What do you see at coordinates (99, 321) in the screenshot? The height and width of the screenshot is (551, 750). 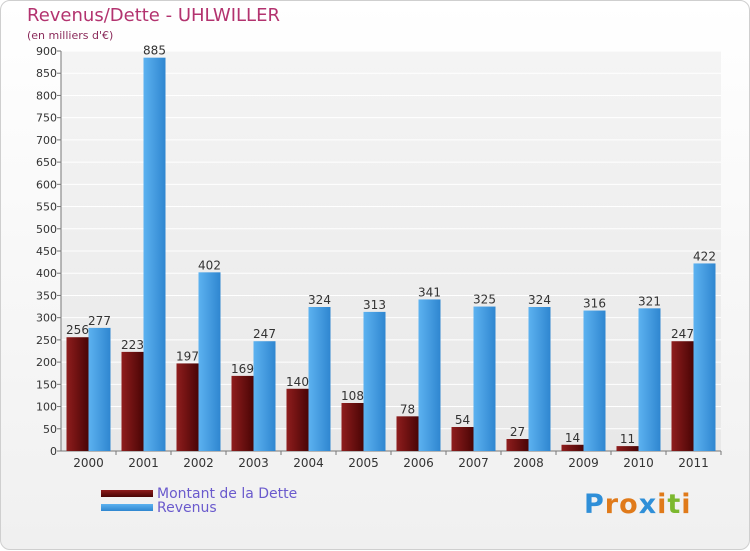 I see `data-label-revenus: 277` at bounding box center [99, 321].